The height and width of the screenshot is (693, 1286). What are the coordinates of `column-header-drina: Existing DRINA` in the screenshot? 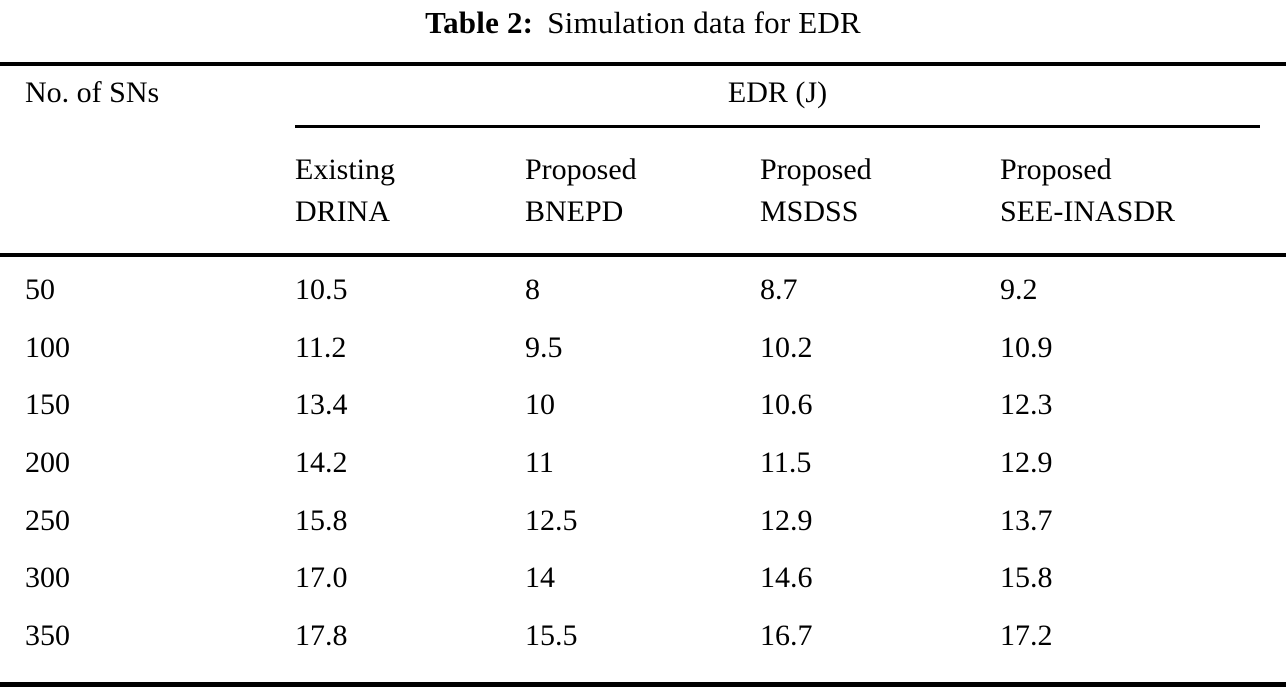 It's located at (410, 191).